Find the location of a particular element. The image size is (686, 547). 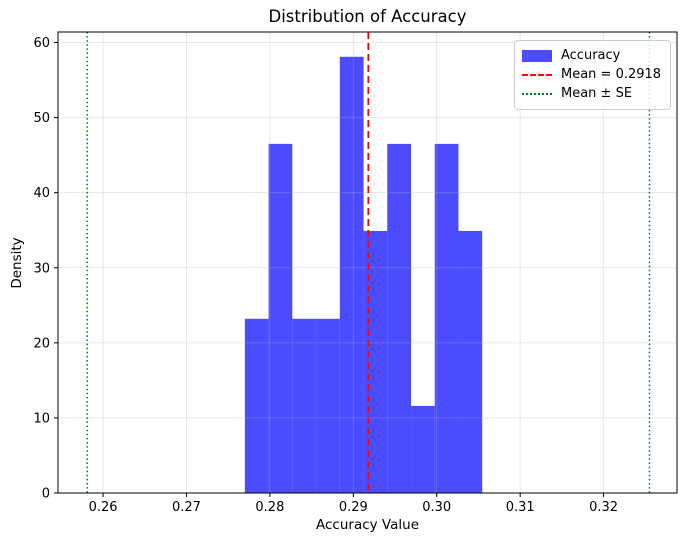

x-tick-label: 0.29 is located at coordinates (353, 507).